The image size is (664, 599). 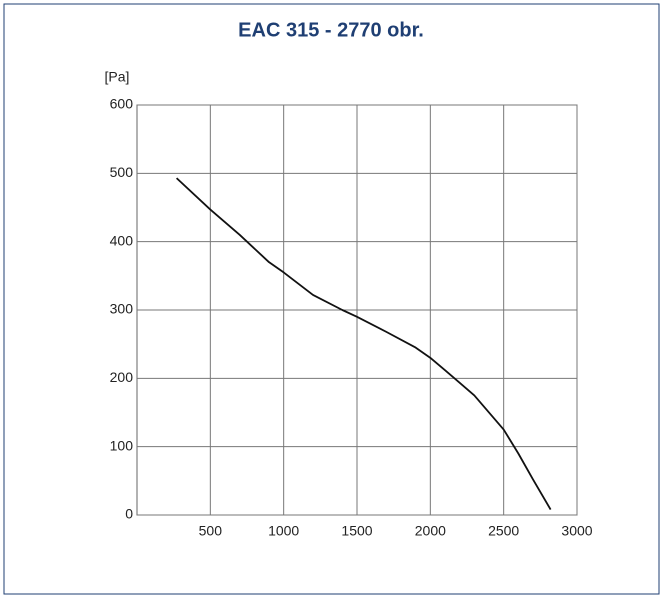 What do you see at coordinates (122, 104) in the screenshot?
I see `y-tick-label: 600` at bounding box center [122, 104].